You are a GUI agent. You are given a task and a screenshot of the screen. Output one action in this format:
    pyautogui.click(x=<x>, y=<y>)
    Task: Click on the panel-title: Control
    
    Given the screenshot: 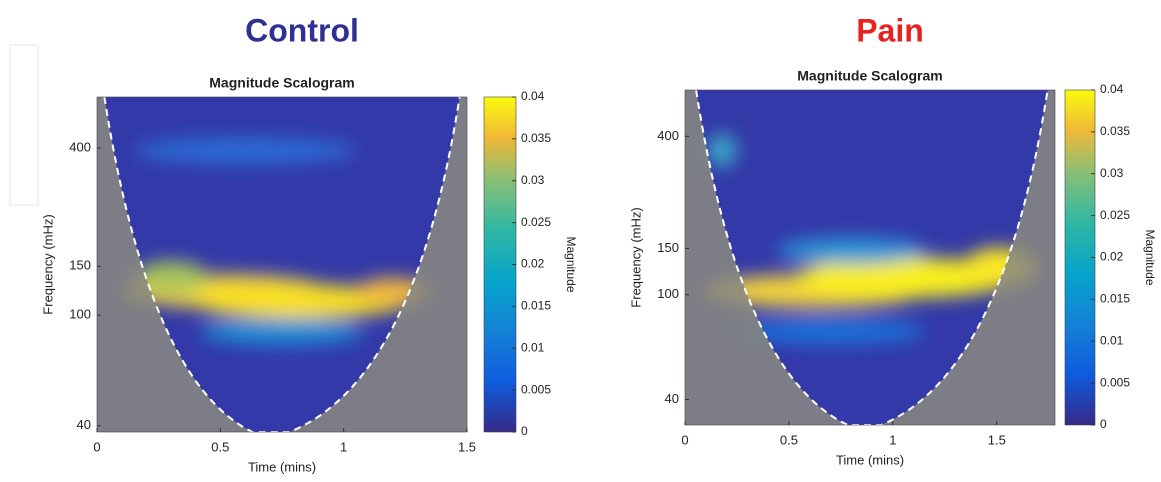 What is the action you would take?
    pyautogui.click(x=302, y=30)
    